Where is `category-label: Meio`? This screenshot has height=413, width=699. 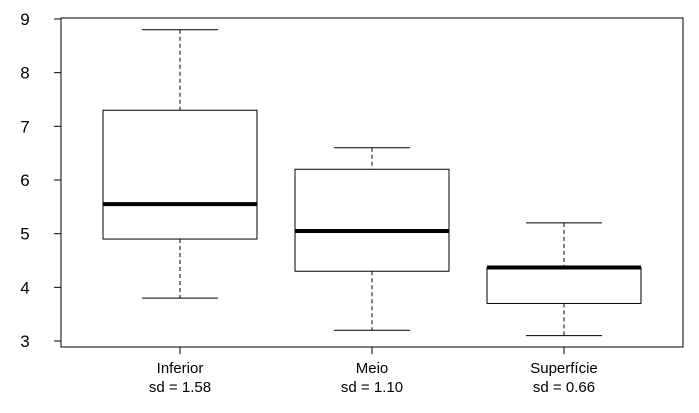
category-label: Meio is located at coordinates (372, 368).